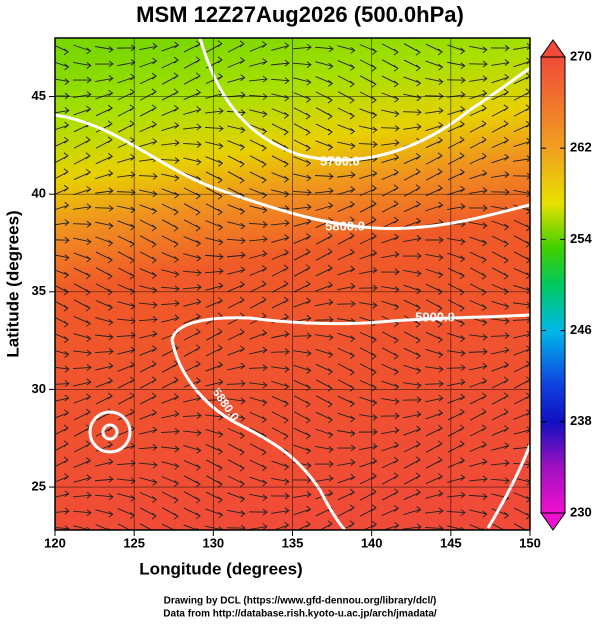 The height and width of the screenshot is (630, 599). What do you see at coordinates (39, 193) in the screenshot?
I see `y-tick-label: 40` at bounding box center [39, 193].